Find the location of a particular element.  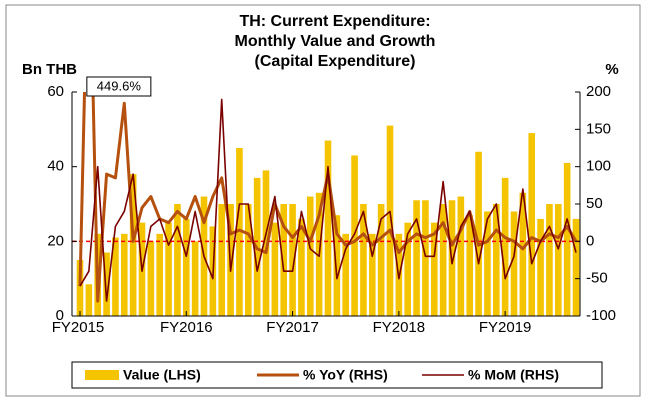

y2-tick-label: 200 is located at coordinates (598, 91).